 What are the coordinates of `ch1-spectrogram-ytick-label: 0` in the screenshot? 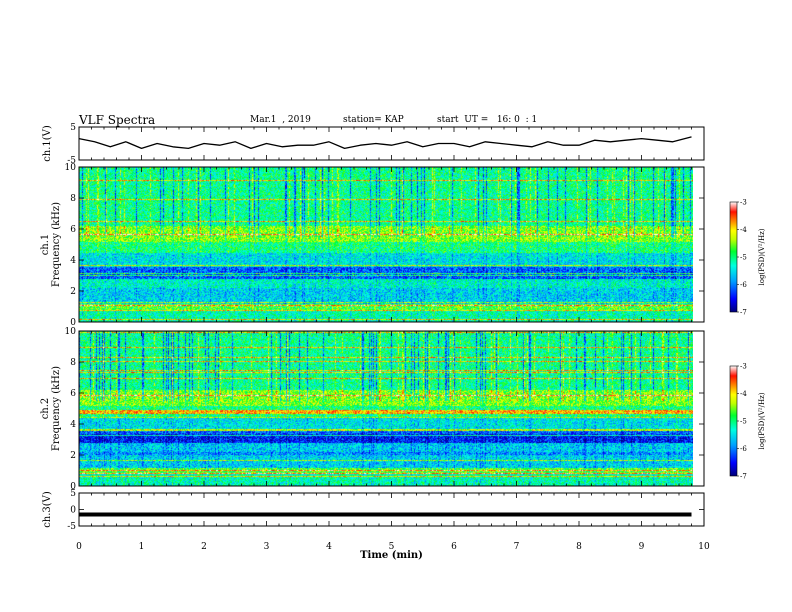 It's located at (73, 323).